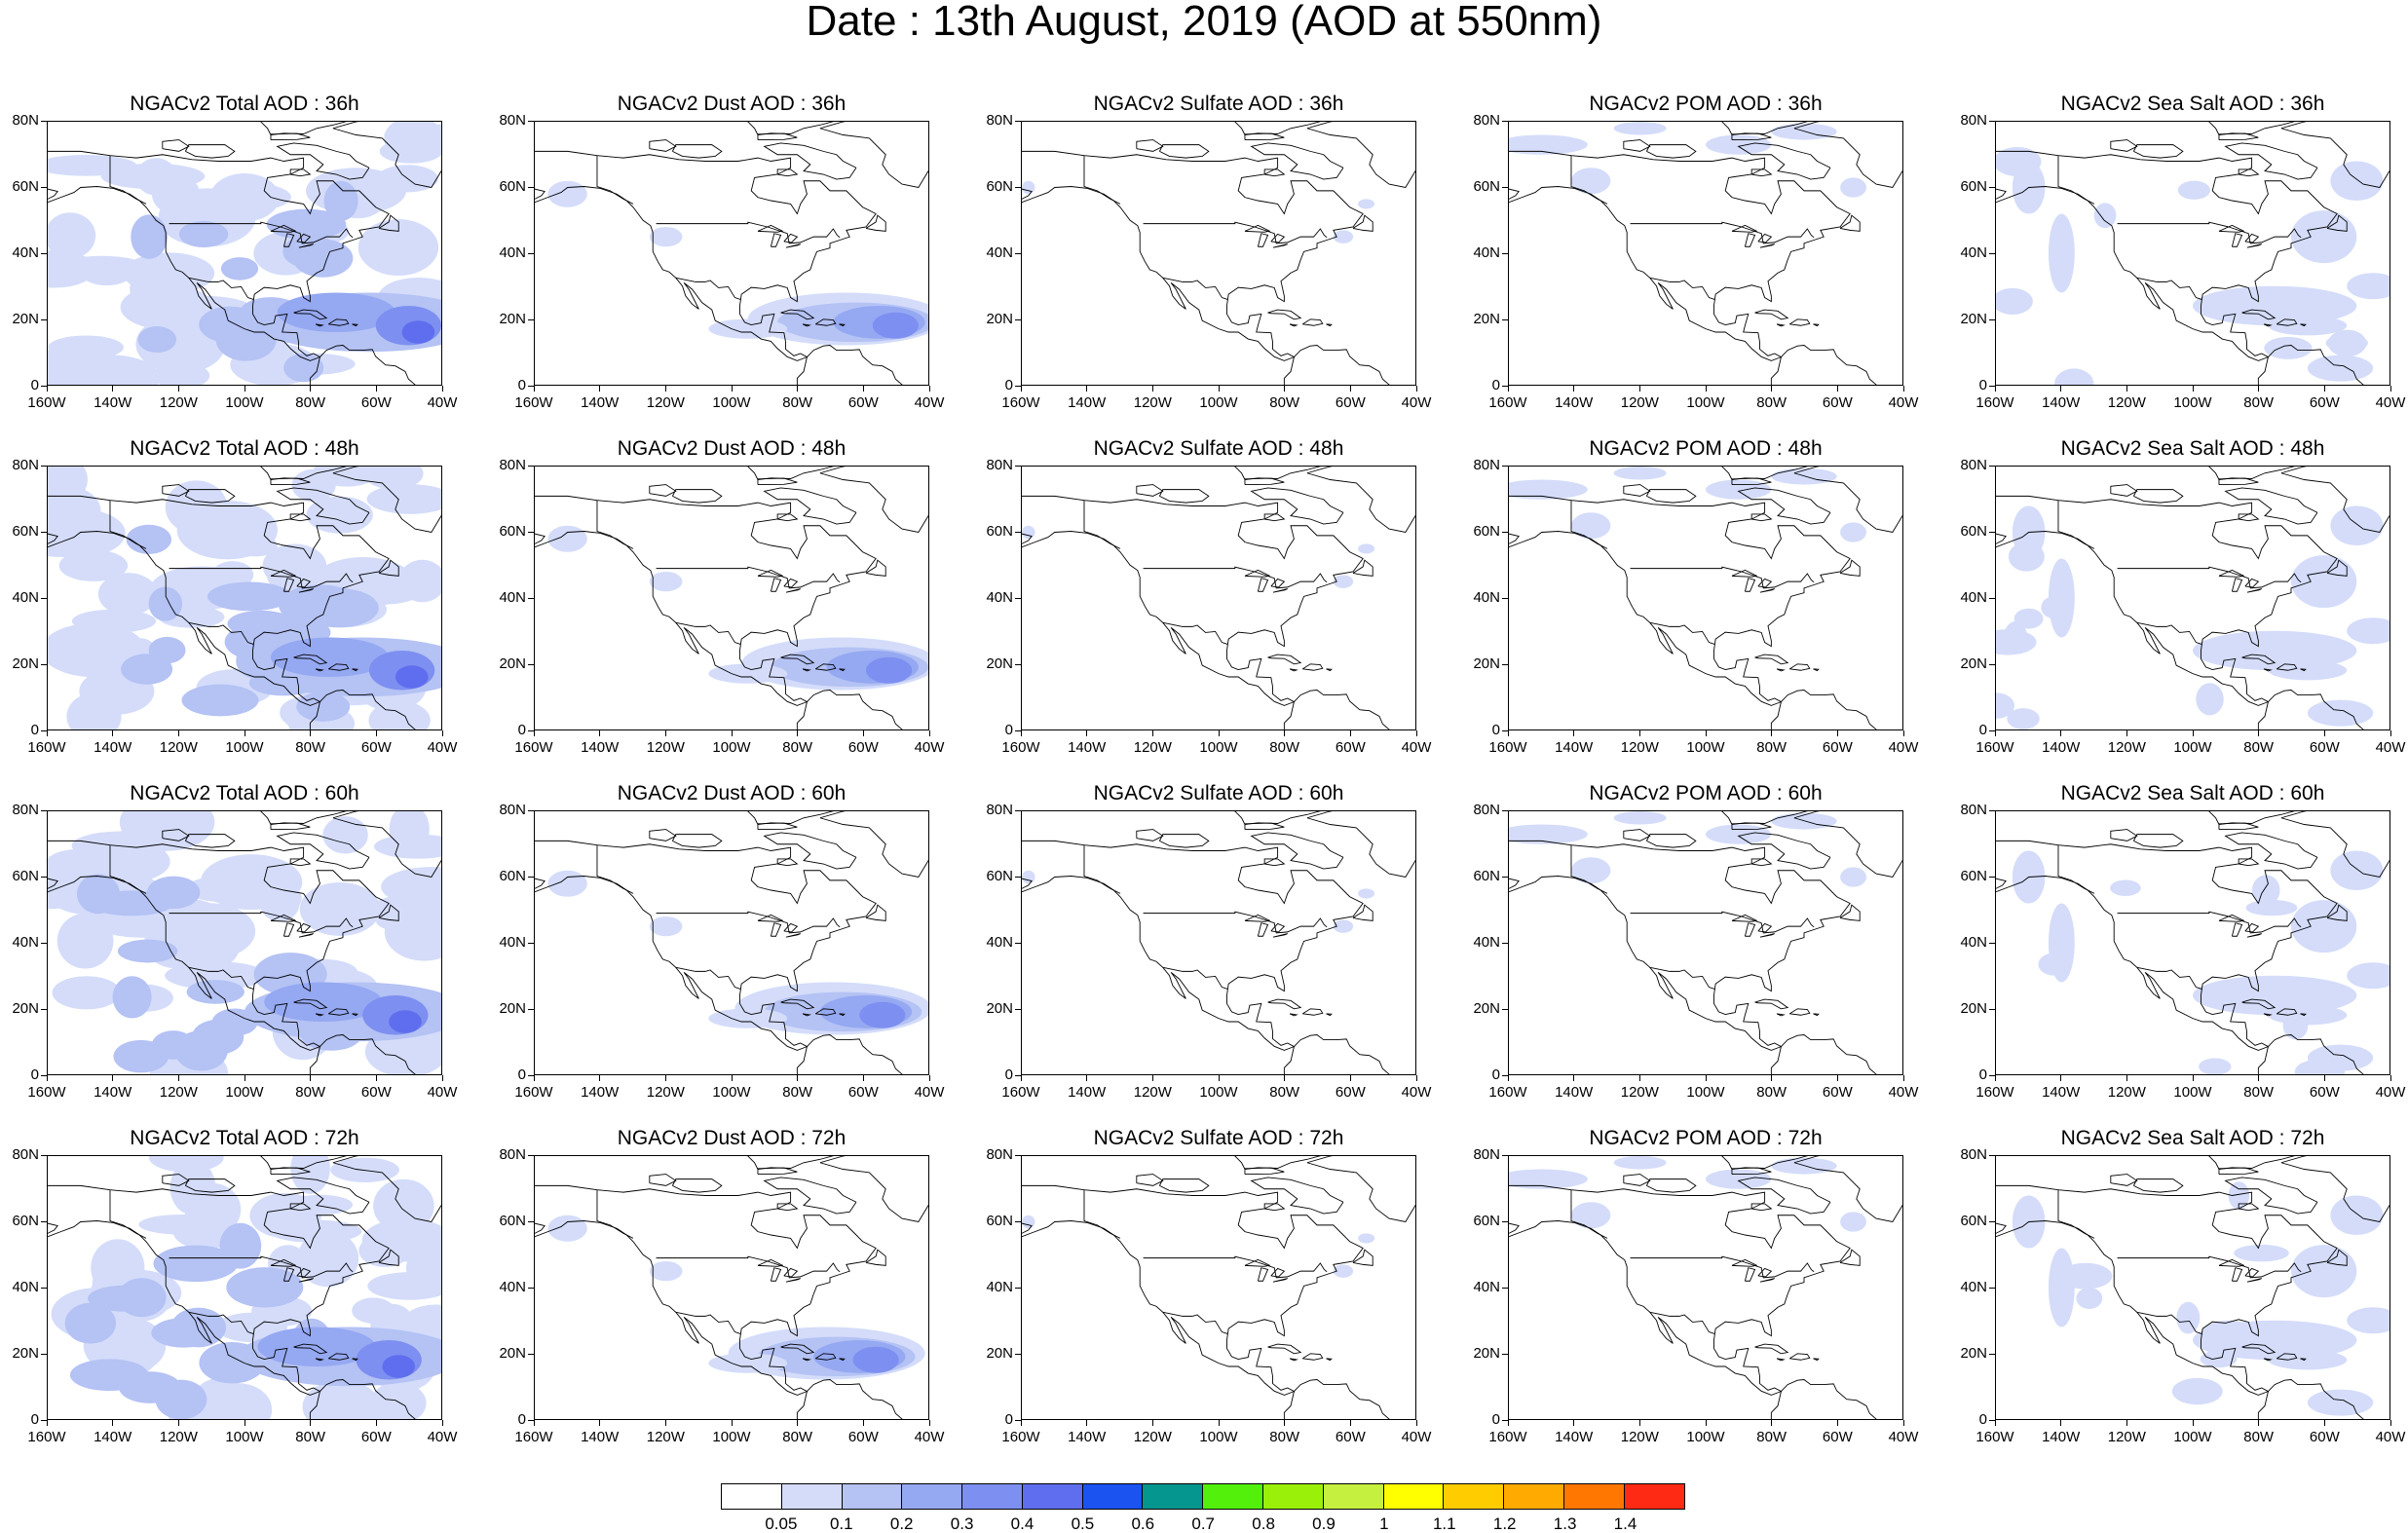 Image resolution: width=2408 pixels, height=1533 pixels. I want to click on colorbar-label: 0.7, so click(1203, 1523).